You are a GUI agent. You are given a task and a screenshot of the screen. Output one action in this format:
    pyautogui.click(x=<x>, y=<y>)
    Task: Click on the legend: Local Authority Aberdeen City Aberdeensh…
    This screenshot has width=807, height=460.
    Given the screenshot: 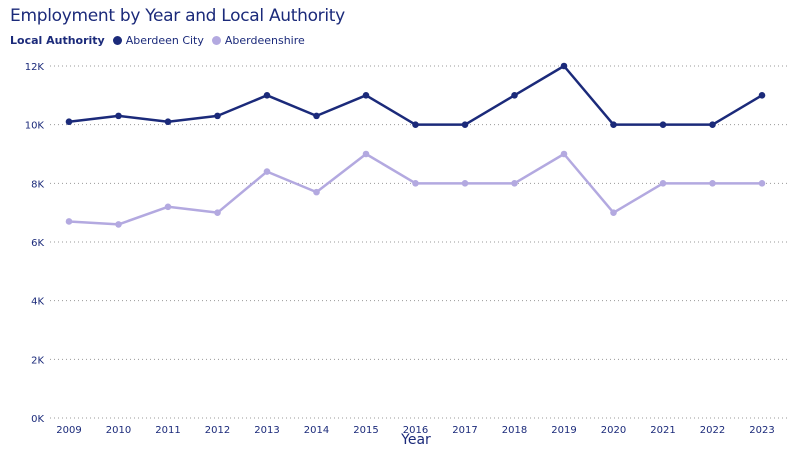 What is the action you would take?
    pyautogui.click(x=161, y=40)
    